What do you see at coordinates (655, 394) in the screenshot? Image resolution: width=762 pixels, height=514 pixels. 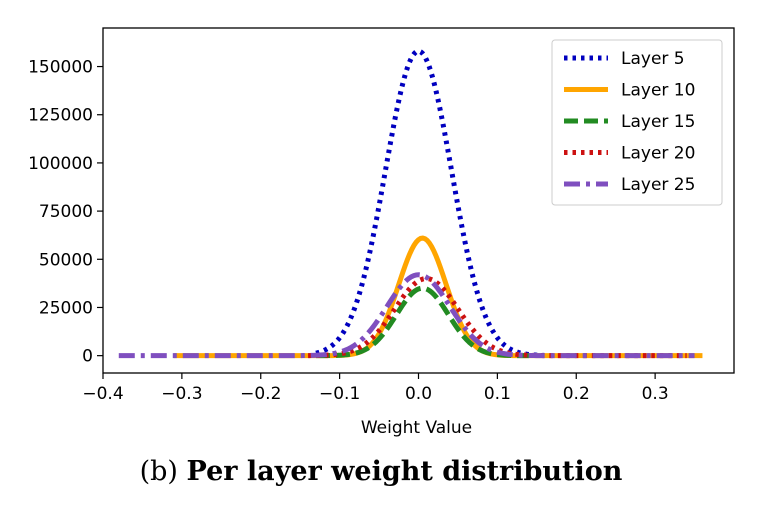 I see `x-tick-label: 0.3` at bounding box center [655, 394].